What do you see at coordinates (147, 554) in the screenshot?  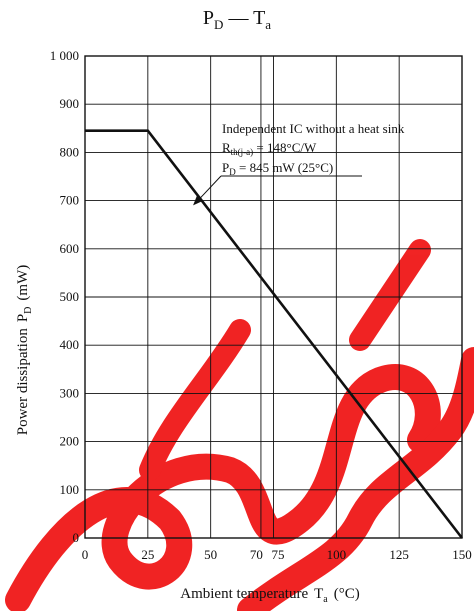 I see `x-tick-label: 25` at bounding box center [147, 554].